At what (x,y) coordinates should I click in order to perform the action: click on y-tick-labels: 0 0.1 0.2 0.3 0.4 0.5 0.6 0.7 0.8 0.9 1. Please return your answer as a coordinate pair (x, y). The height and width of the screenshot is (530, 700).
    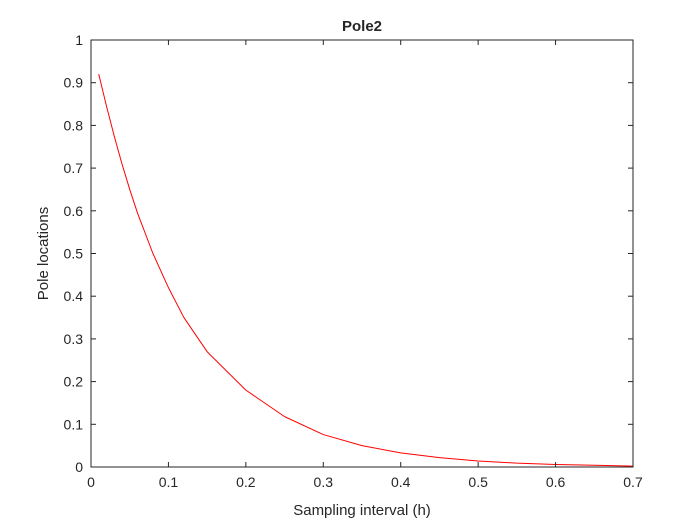
    Looking at the image, I should click on (74, 253).